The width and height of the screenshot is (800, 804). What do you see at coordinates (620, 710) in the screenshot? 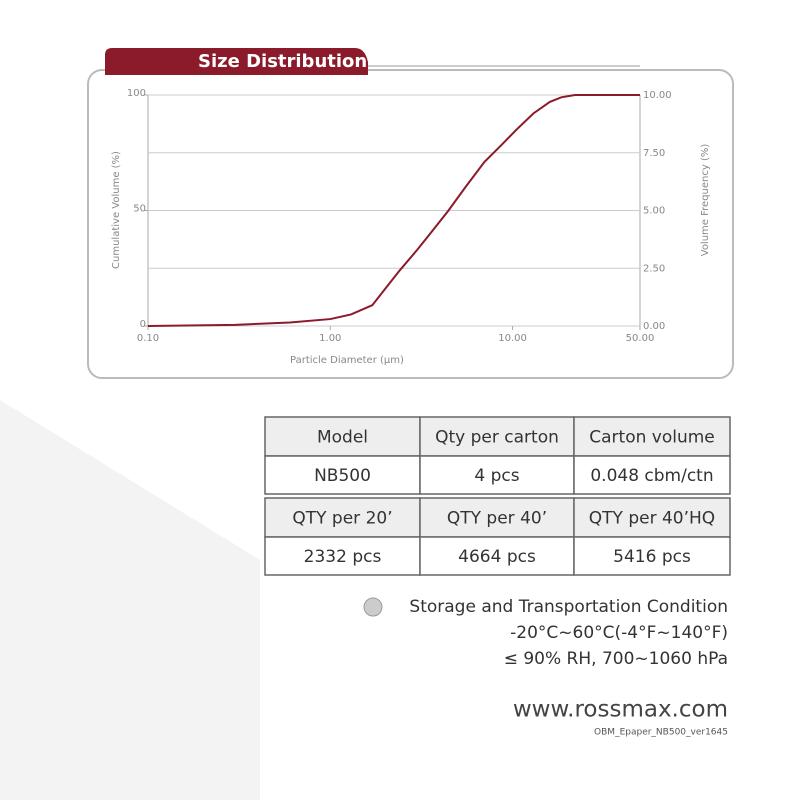
I see `website: www.rossmax.com` at bounding box center [620, 710].